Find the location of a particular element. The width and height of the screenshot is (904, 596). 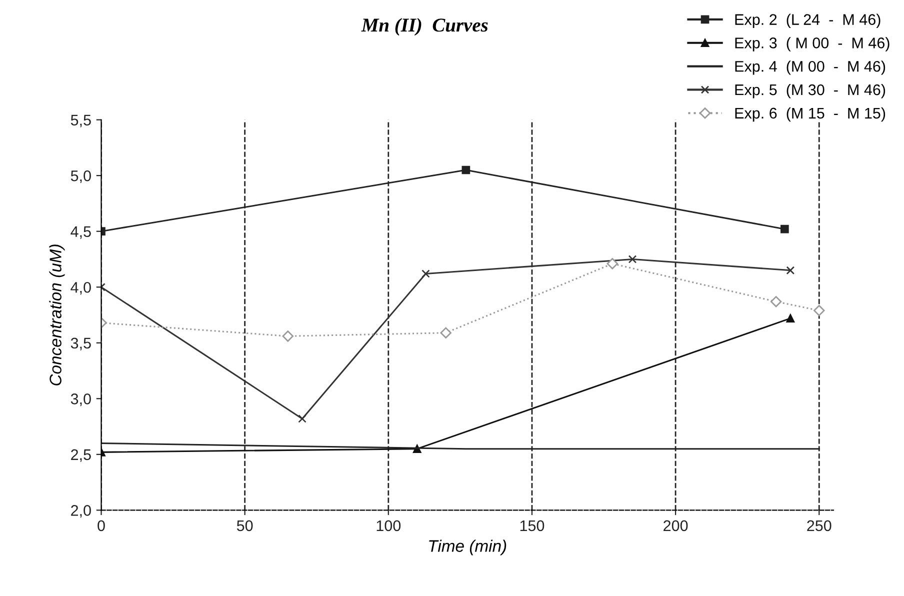

chart-title: Mn (II) Curves is located at coordinates (424, 27).